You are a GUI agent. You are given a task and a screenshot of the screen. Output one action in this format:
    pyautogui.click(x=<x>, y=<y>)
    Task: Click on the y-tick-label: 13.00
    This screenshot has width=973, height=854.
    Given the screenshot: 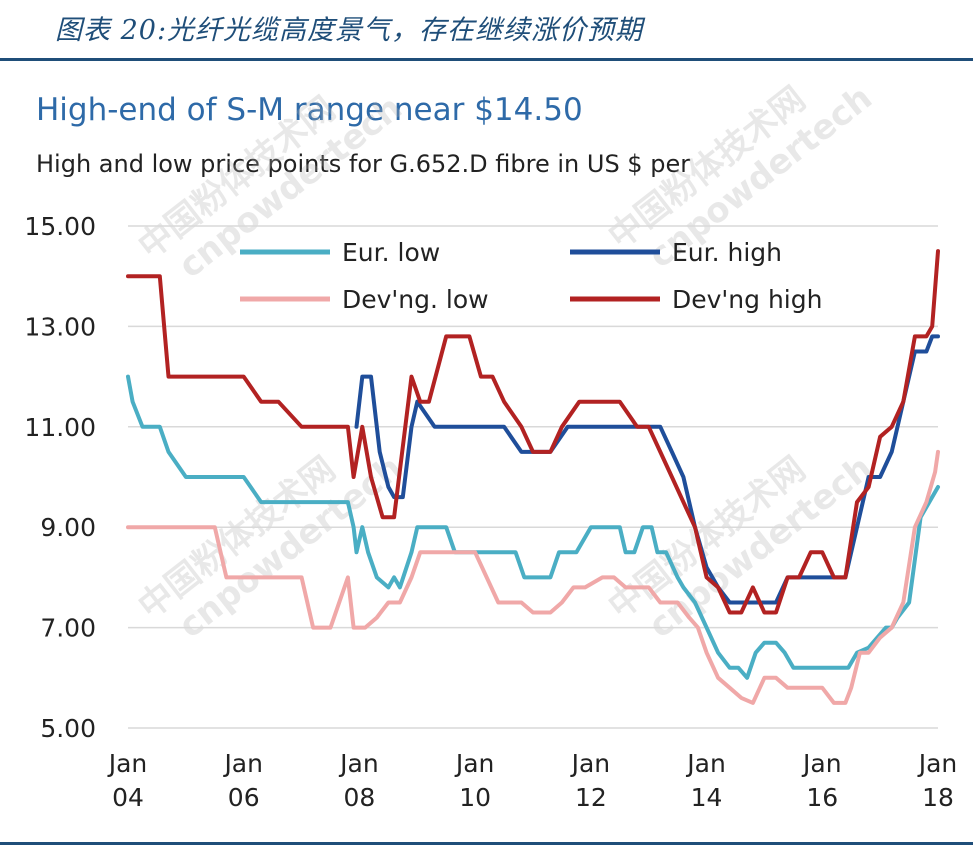 What is the action you would take?
    pyautogui.click(x=60, y=326)
    